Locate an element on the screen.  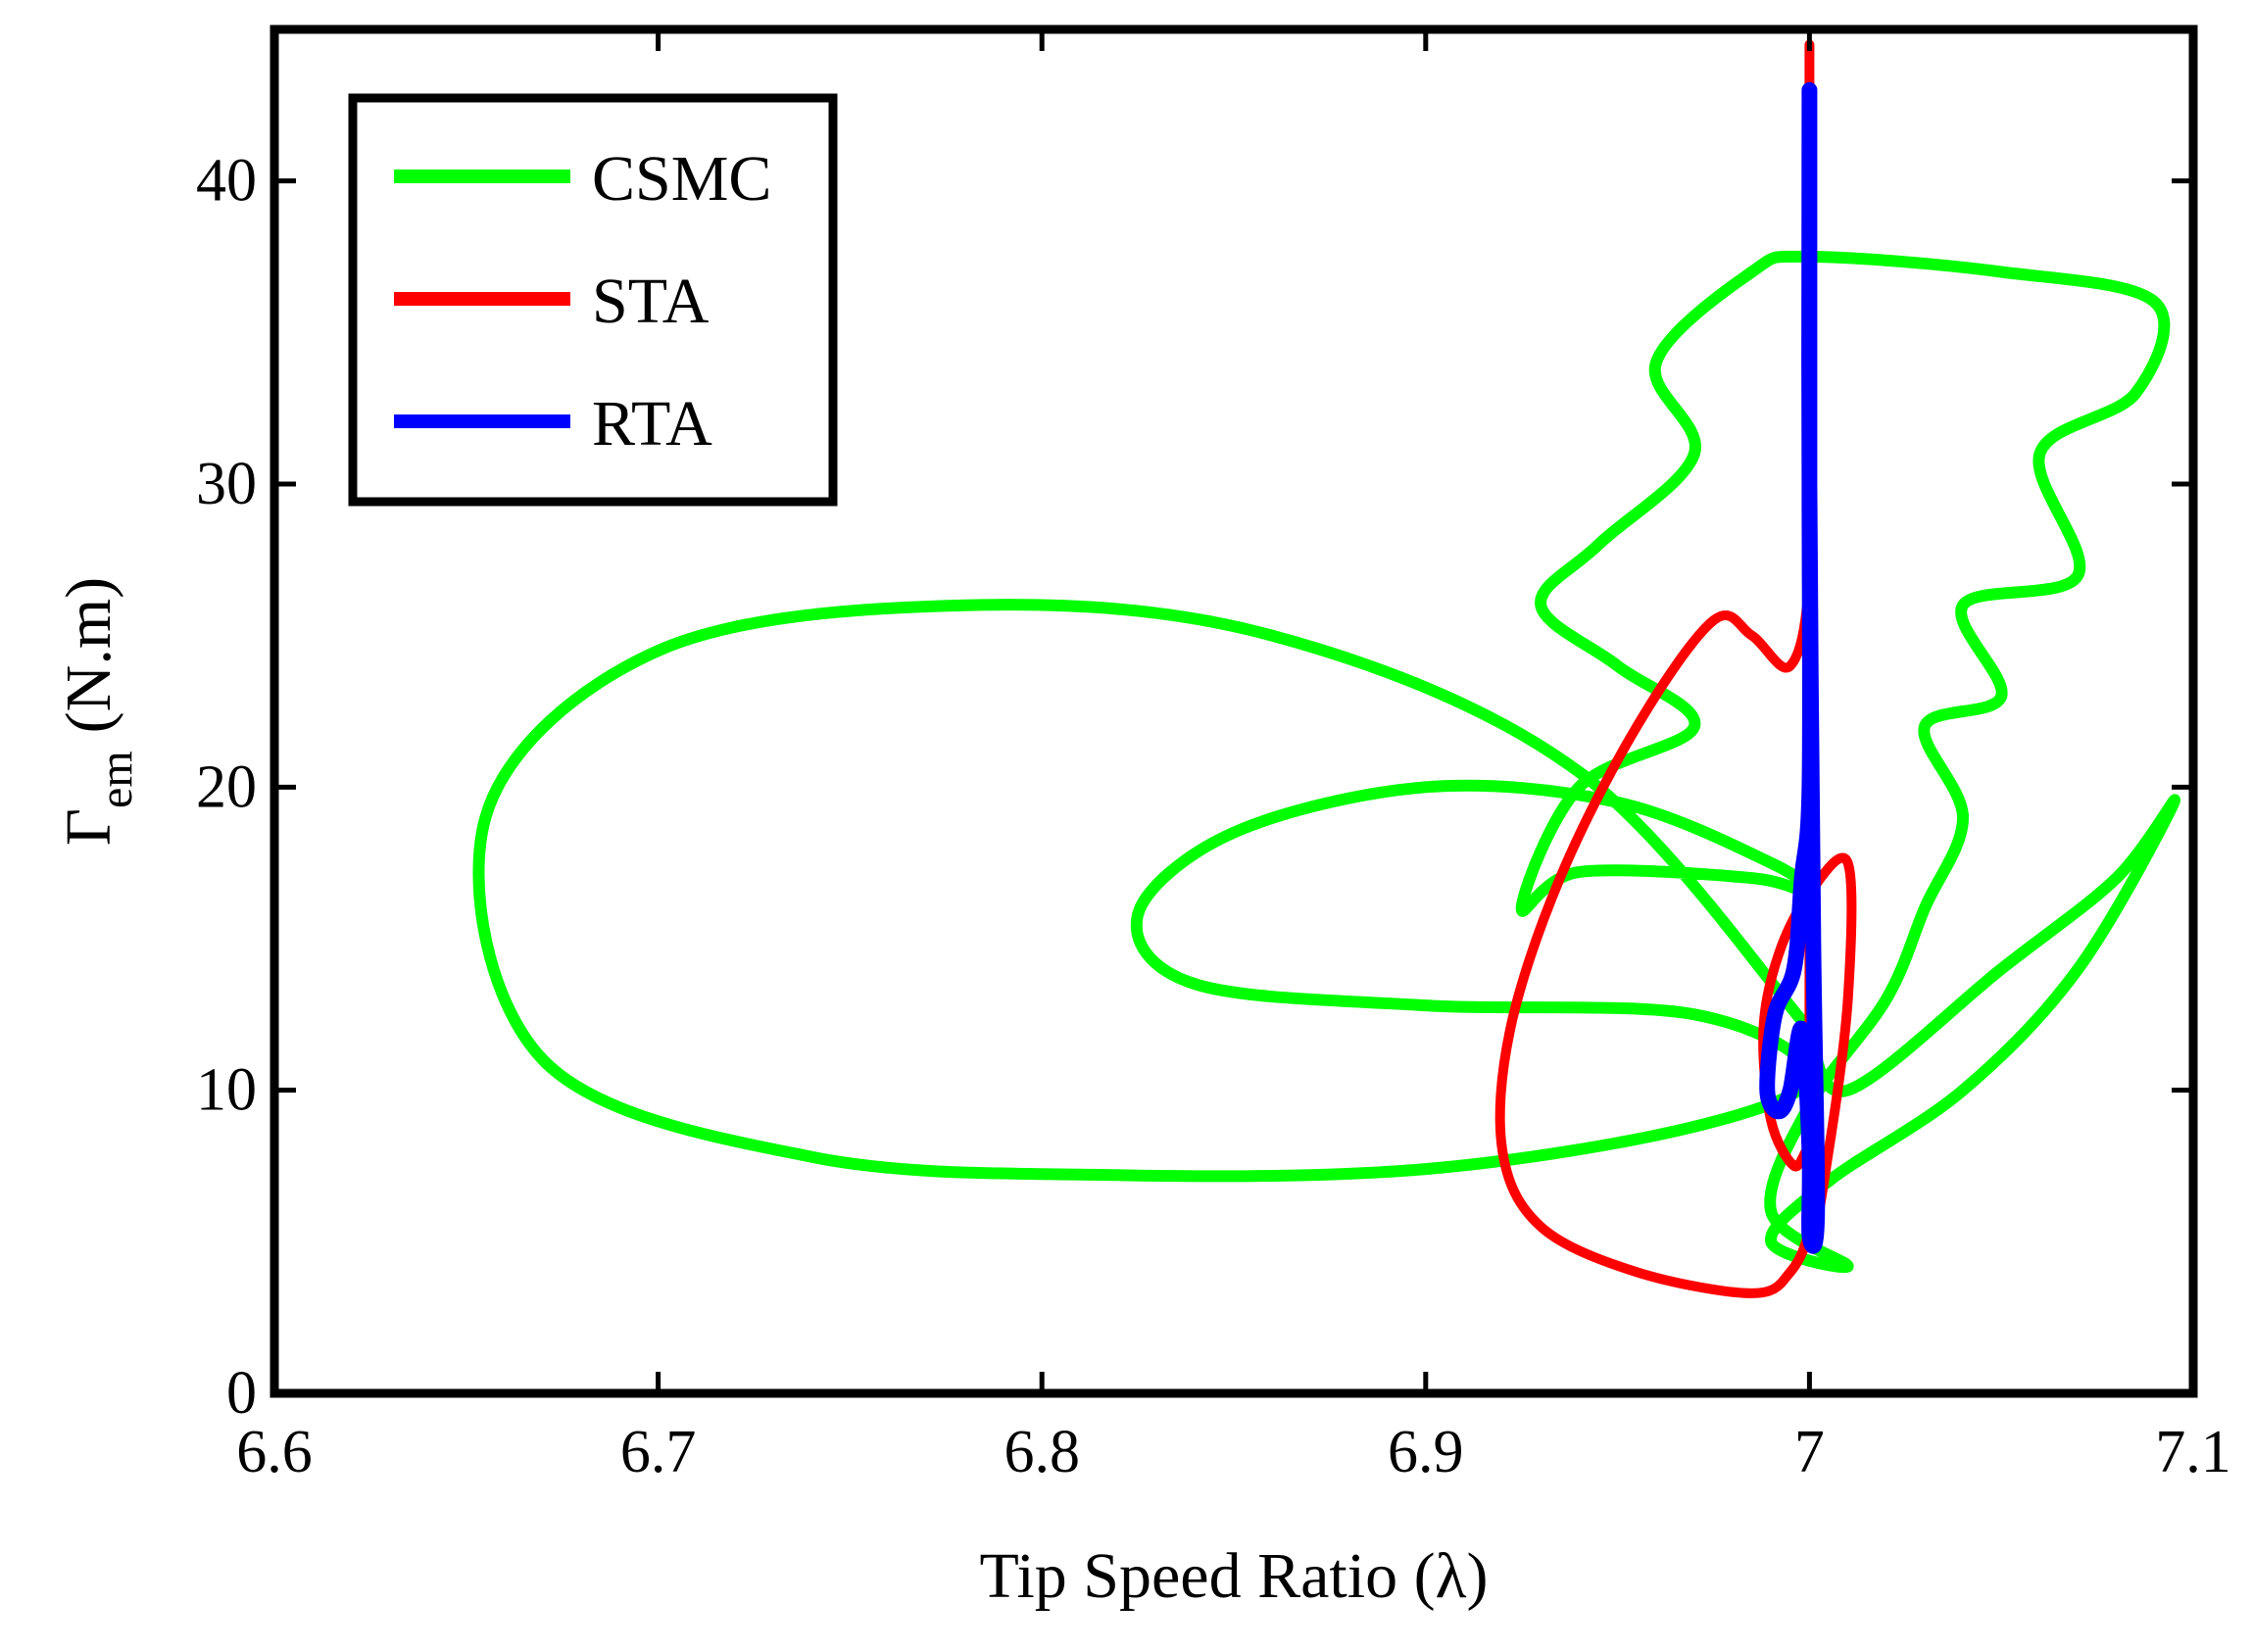
legend-label-csmc: CSMC is located at coordinates (681, 179).